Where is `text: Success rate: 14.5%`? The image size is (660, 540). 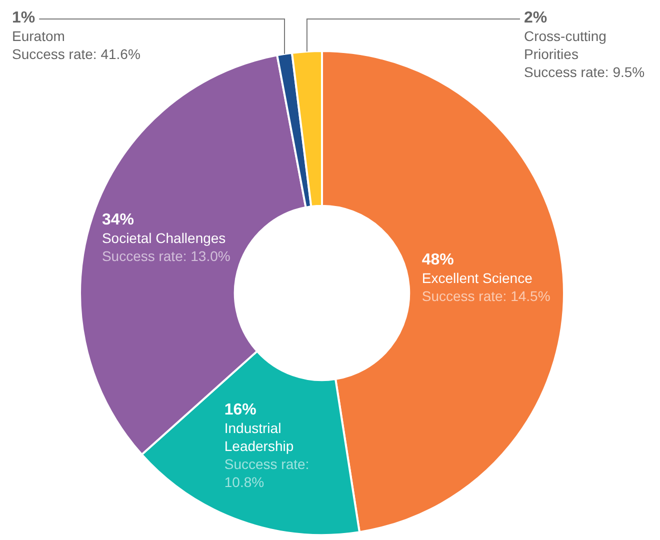 text: Success rate: 14.5% is located at coordinates (486, 296).